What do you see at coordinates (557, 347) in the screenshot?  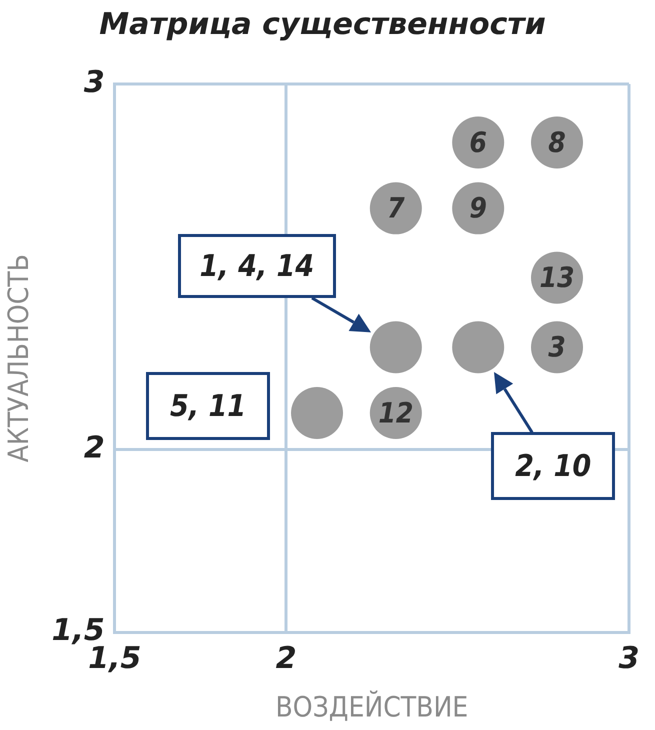 I see `annotation: 3` at bounding box center [557, 347].